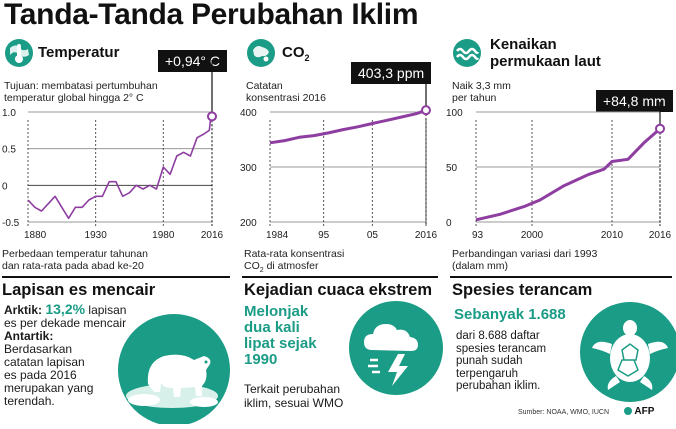 This screenshot has height=429, width=676. I want to click on co2-caption-pre: CO, so click(252, 266).